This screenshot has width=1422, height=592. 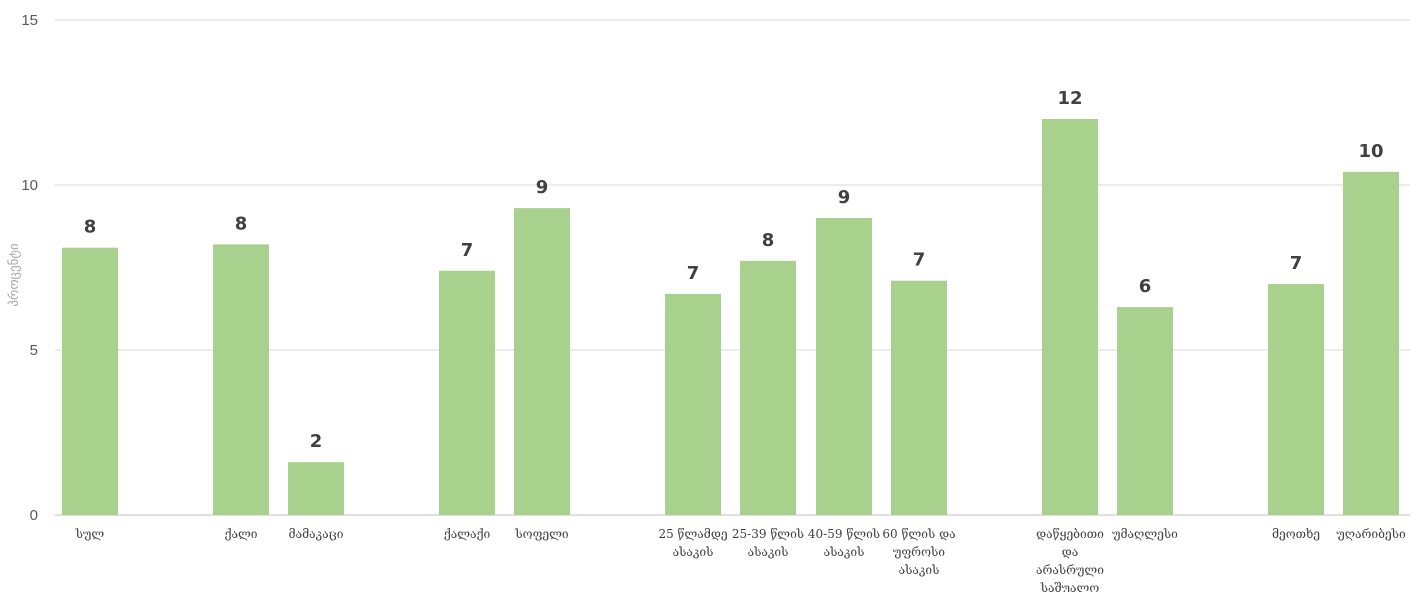 I want to click on category-label: 40-59 წლის ასაკის, so click(x=844, y=543).